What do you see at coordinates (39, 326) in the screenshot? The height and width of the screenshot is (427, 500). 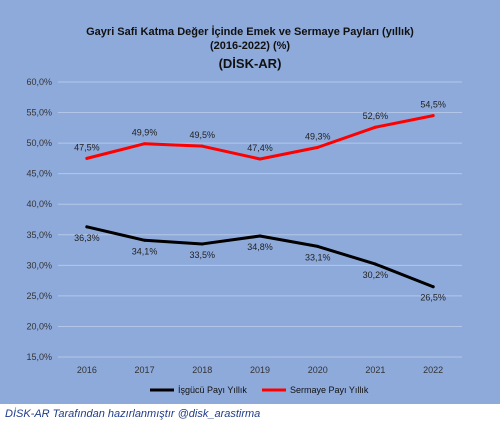 I see `y-tick-label: 20,0%` at bounding box center [39, 326].